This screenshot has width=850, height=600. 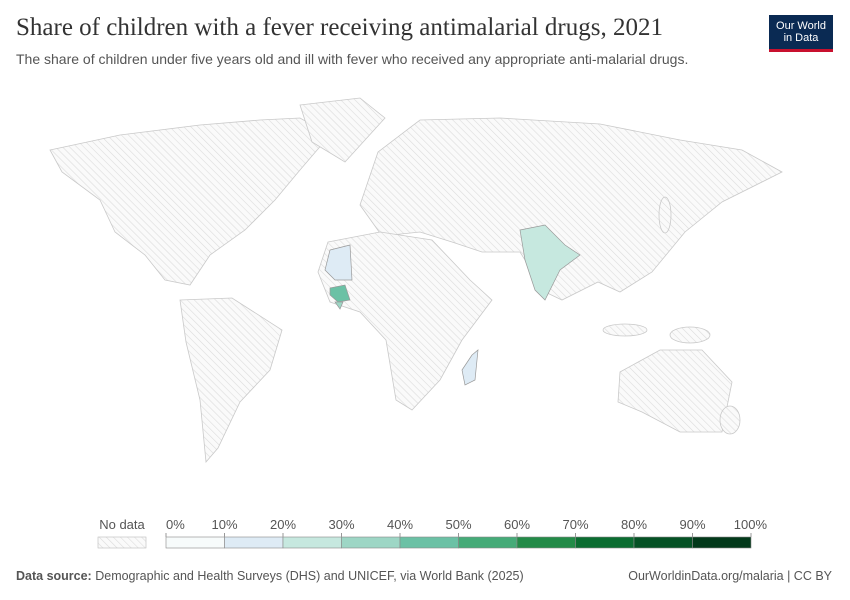 What do you see at coordinates (634, 524) in the screenshot?
I see `legend-tick-label: 80%` at bounding box center [634, 524].